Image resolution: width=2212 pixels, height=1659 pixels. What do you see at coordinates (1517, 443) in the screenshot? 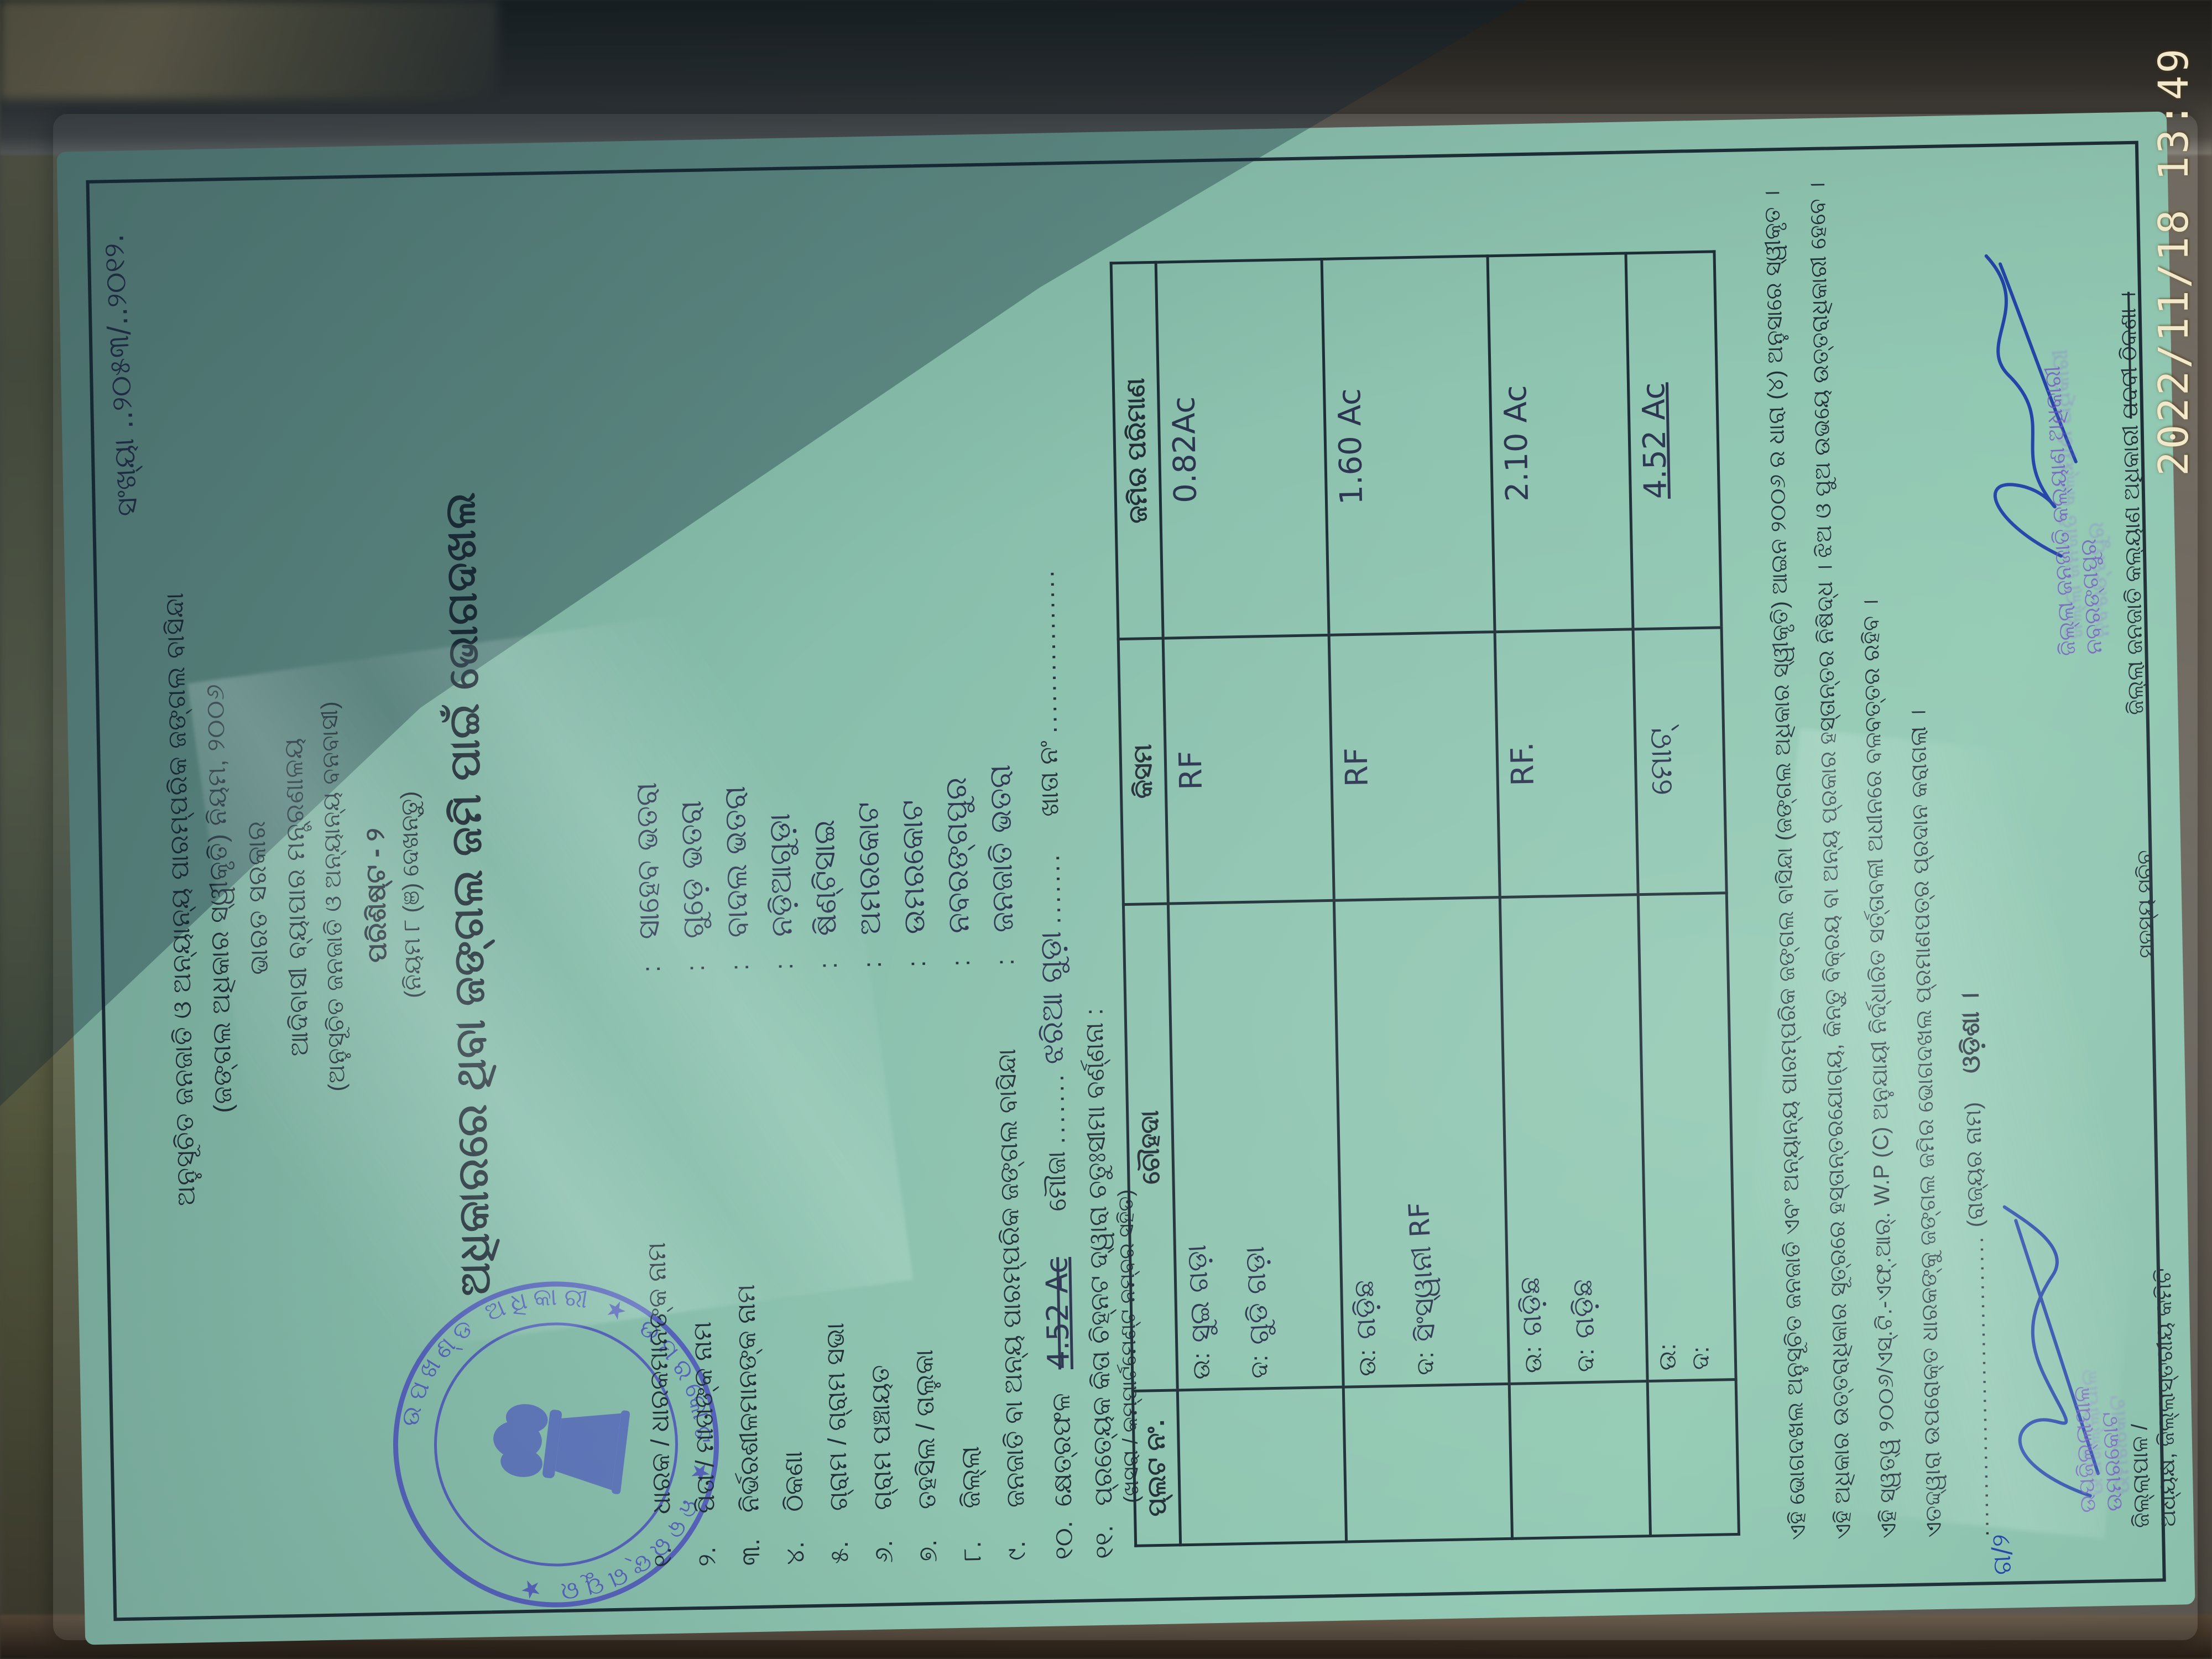
I see `area-value: 2.10 Ac` at bounding box center [1517, 443].